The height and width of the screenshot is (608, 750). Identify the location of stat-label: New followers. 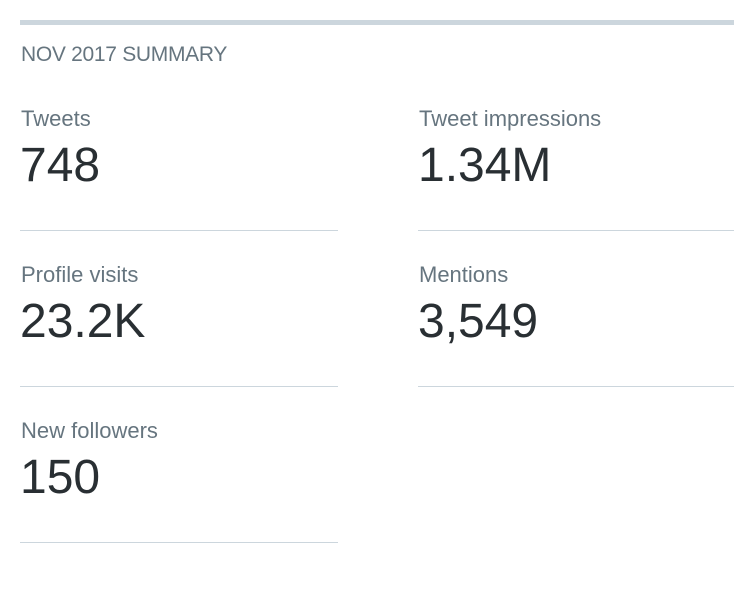
(89, 430).